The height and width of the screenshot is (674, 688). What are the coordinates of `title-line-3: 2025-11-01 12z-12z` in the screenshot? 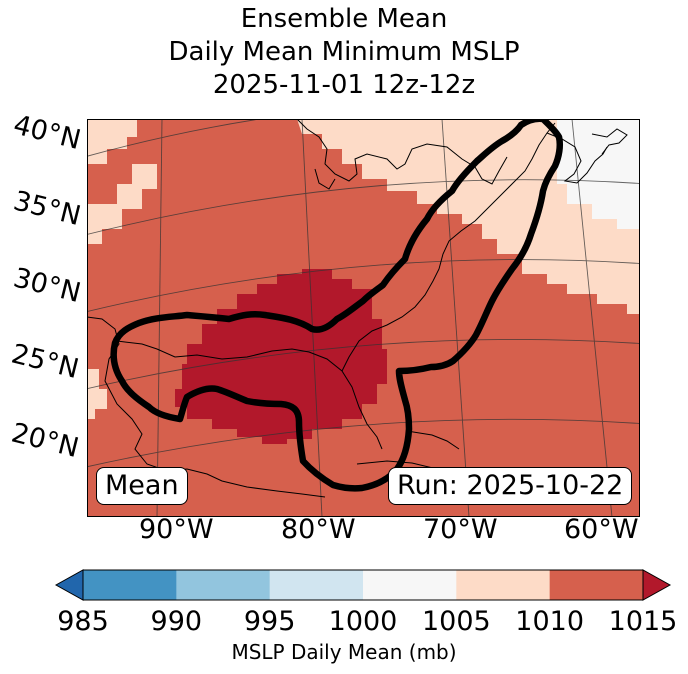 It's located at (344, 85).